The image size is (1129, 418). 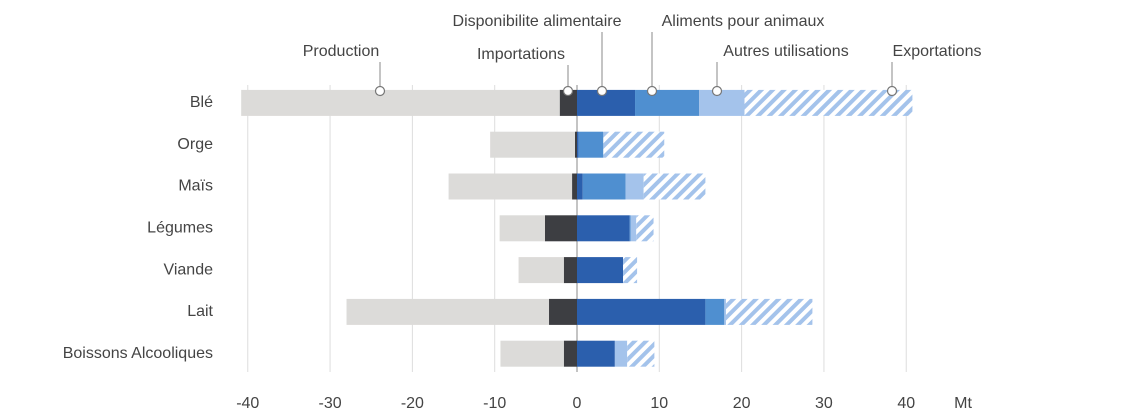 I want to click on series-label: Aliments pour animaux, so click(x=743, y=21).